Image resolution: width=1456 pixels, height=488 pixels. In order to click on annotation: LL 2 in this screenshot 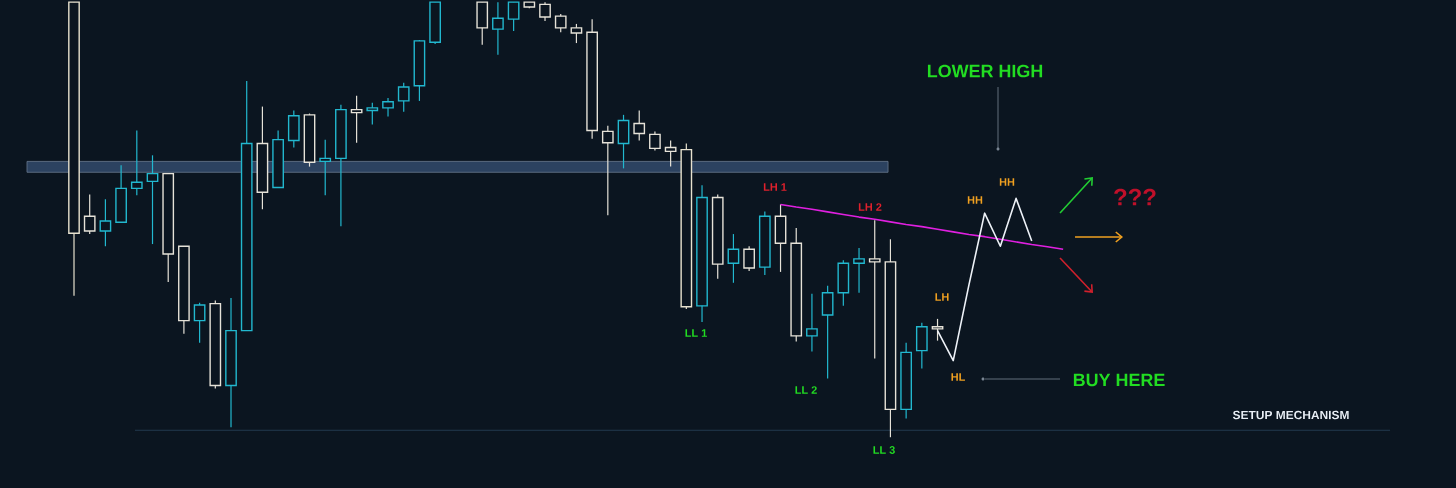, I will do `click(806, 390)`.